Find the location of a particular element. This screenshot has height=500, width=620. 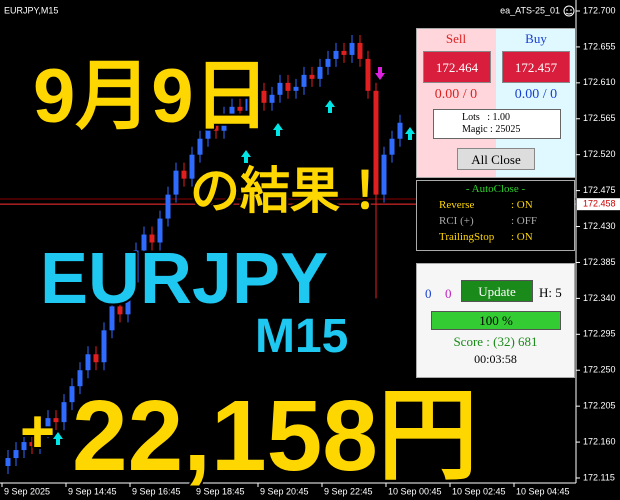

time-tick-label: 10 Sep 02:45 is located at coordinates (479, 491).